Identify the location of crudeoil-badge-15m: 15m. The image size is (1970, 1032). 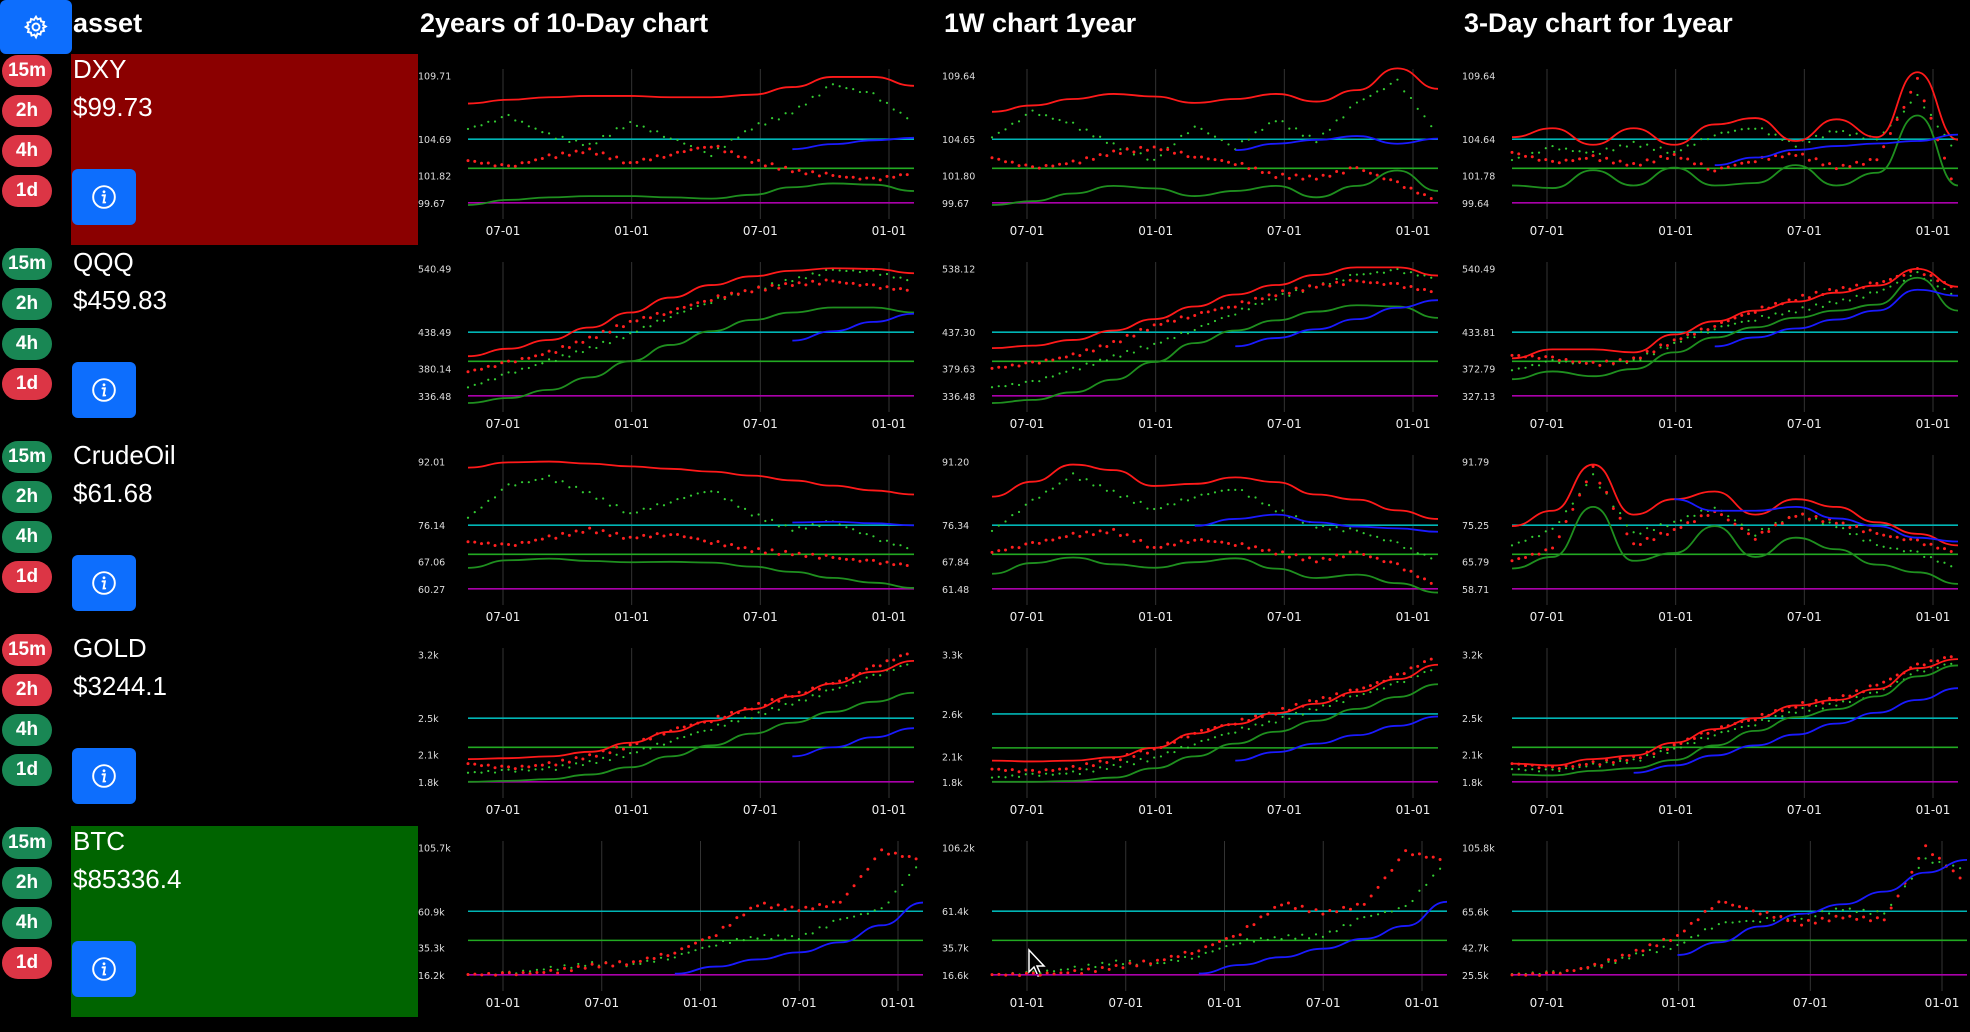
(27, 457).